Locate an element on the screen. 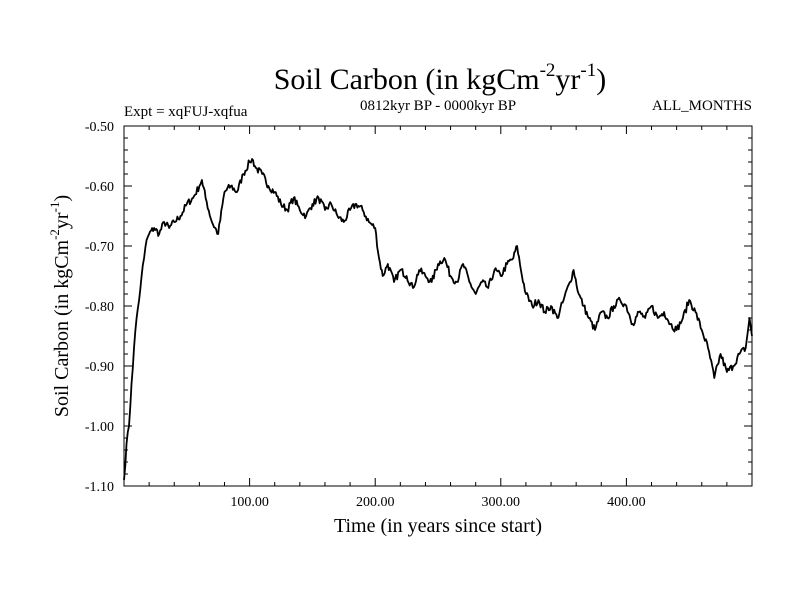 The image size is (800, 600). y-tick-label: -0.70 is located at coordinates (99, 247).